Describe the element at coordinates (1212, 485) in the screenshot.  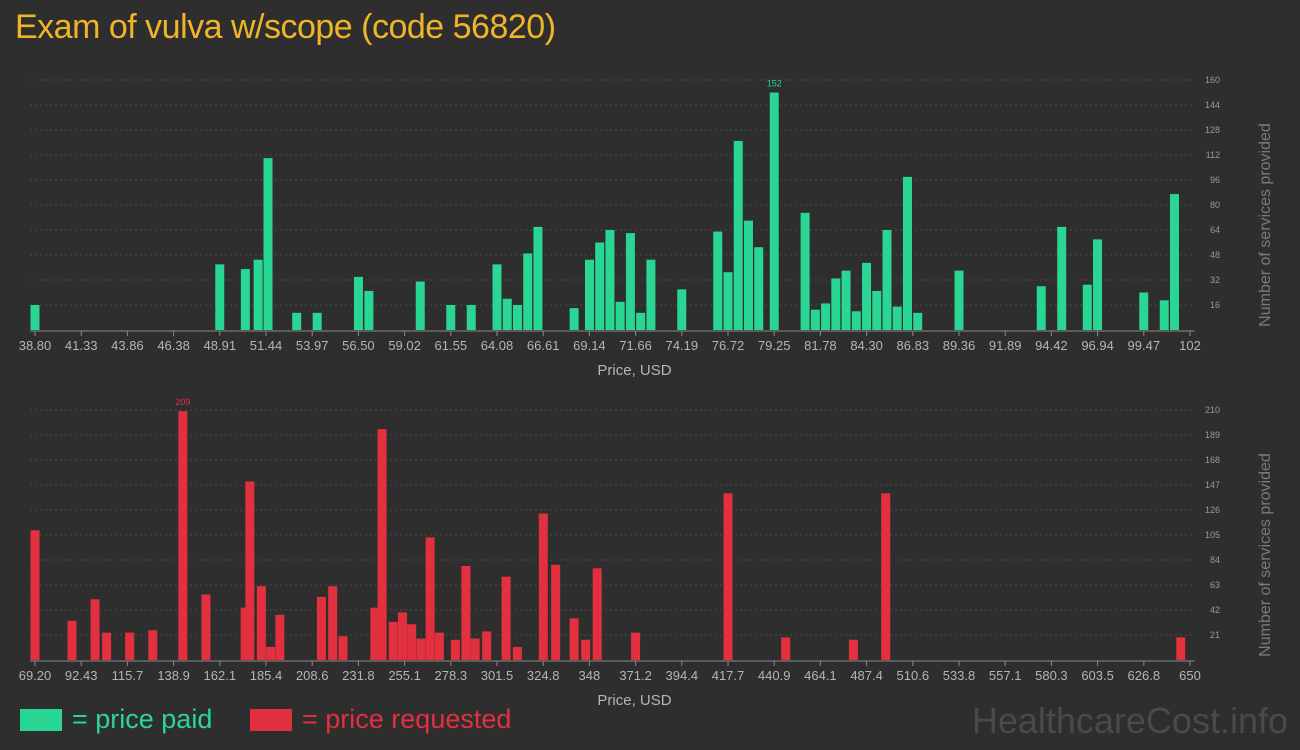
I see `ytick-requested-6: 147` at that location.